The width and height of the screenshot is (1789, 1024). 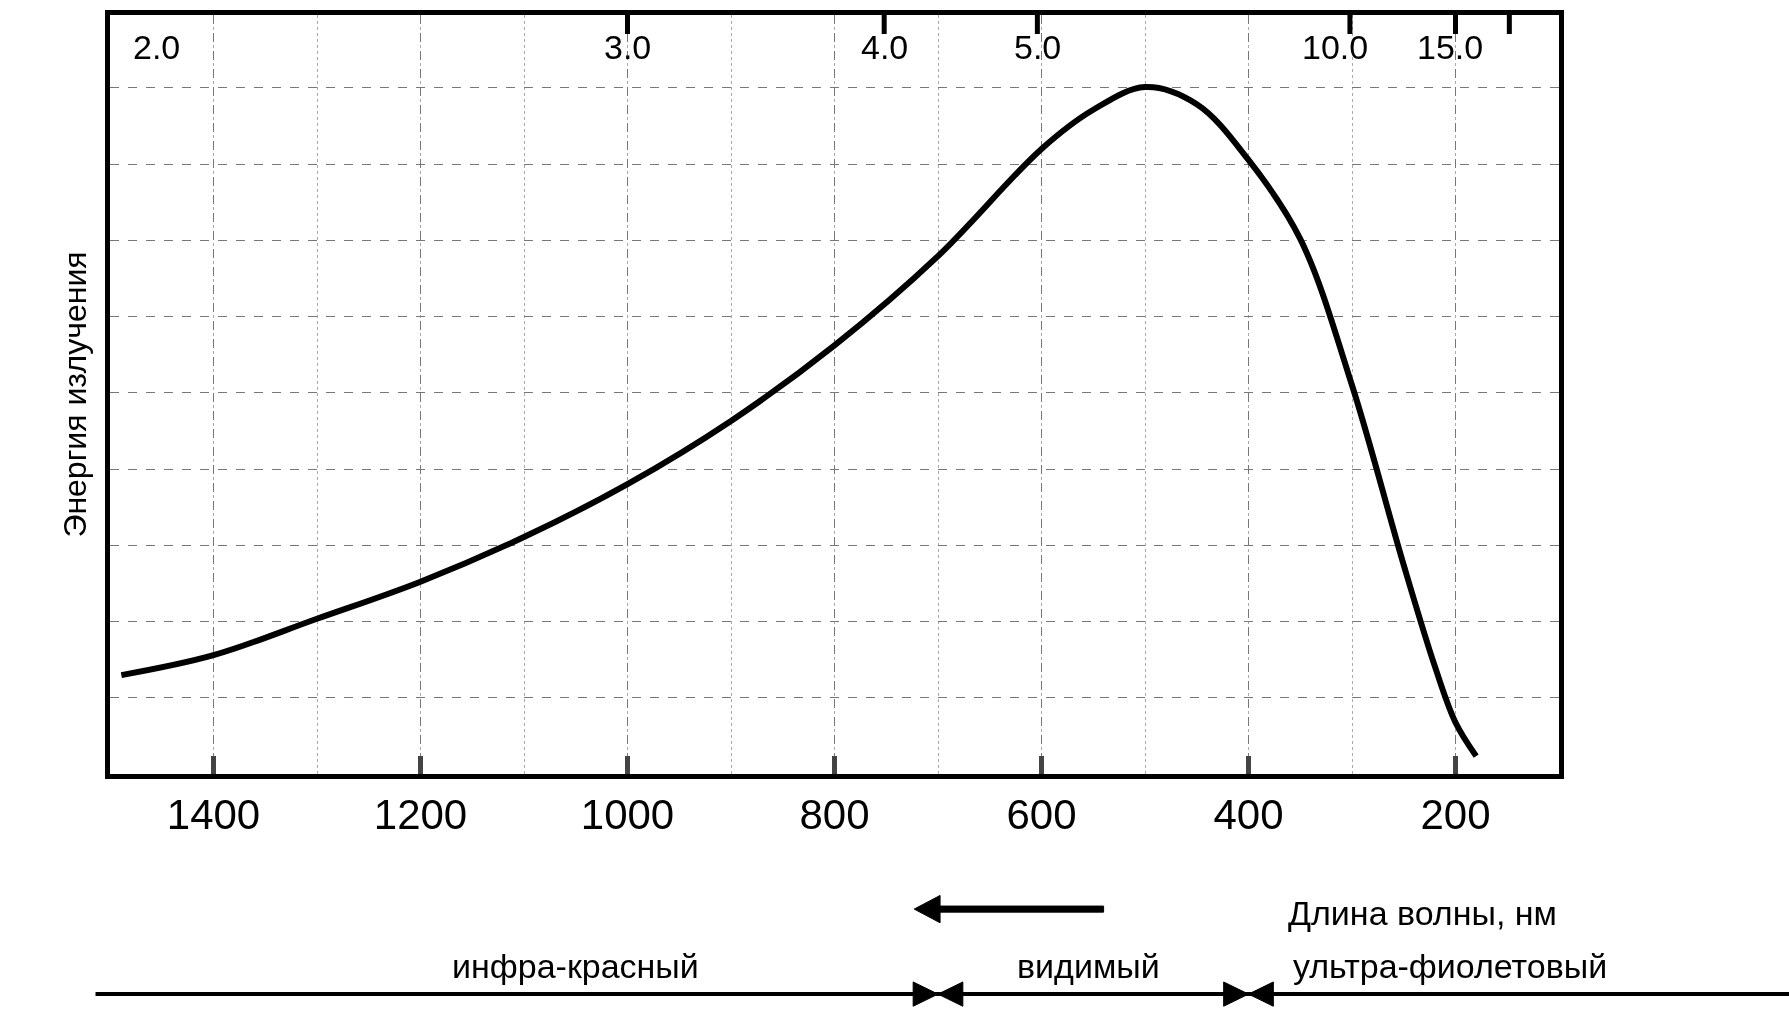 What do you see at coordinates (1455, 815) in the screenshot?
I see `x-tick-label: 200` at bounding box center [1455, 815].